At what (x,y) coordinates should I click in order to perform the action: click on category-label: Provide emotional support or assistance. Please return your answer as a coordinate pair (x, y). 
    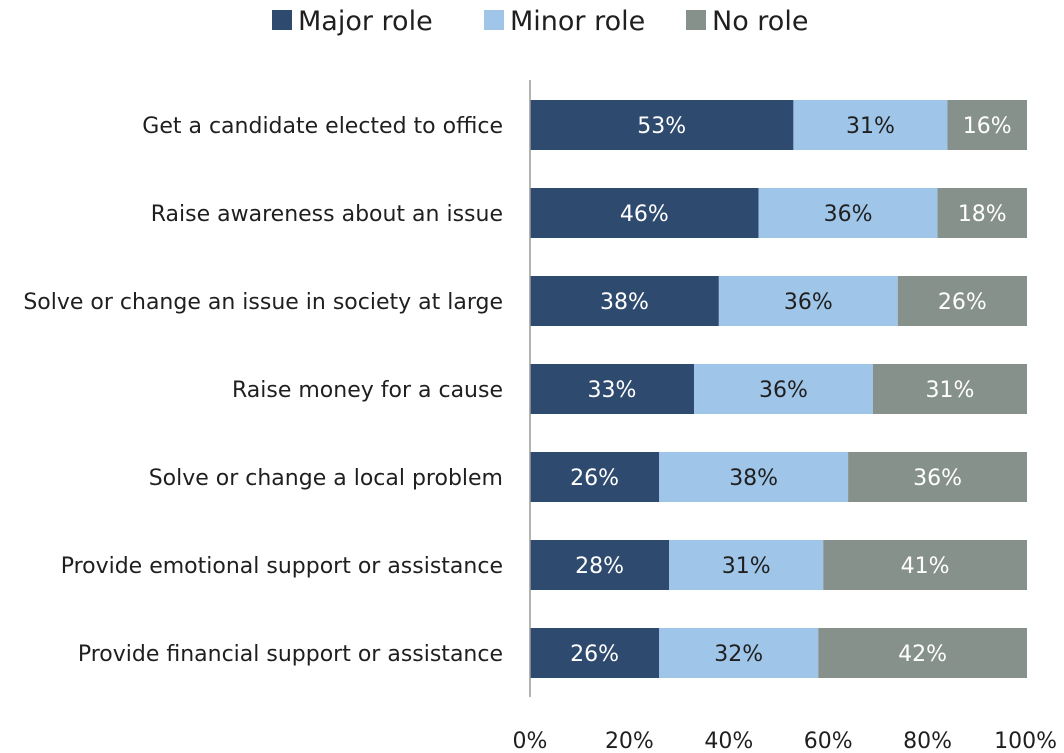
    Looking at the image, I should click on (282, 566).